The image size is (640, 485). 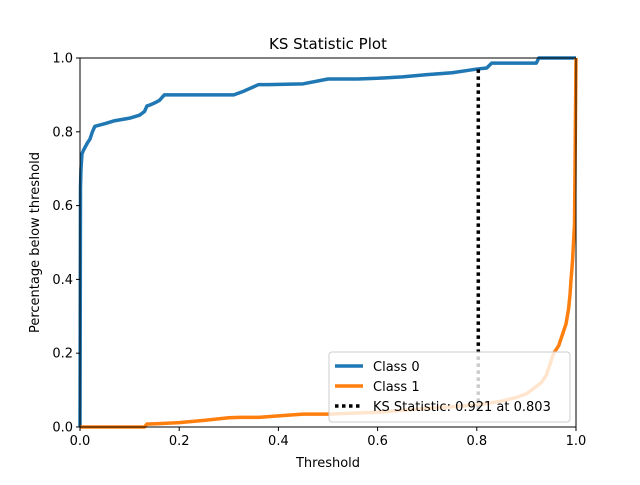 I want to click on x-axis-ticks: 0.0 0.2 0.4 0.6 0.8 1.0, so click(x=328, y=438).